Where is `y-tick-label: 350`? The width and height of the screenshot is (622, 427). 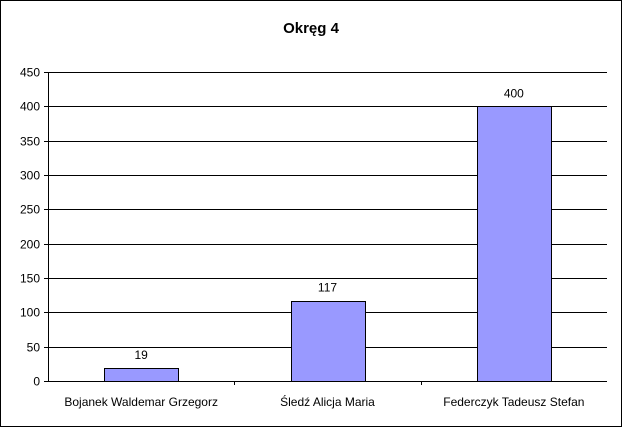 y-tick-label: 350 is located at coordinates (30, 142).